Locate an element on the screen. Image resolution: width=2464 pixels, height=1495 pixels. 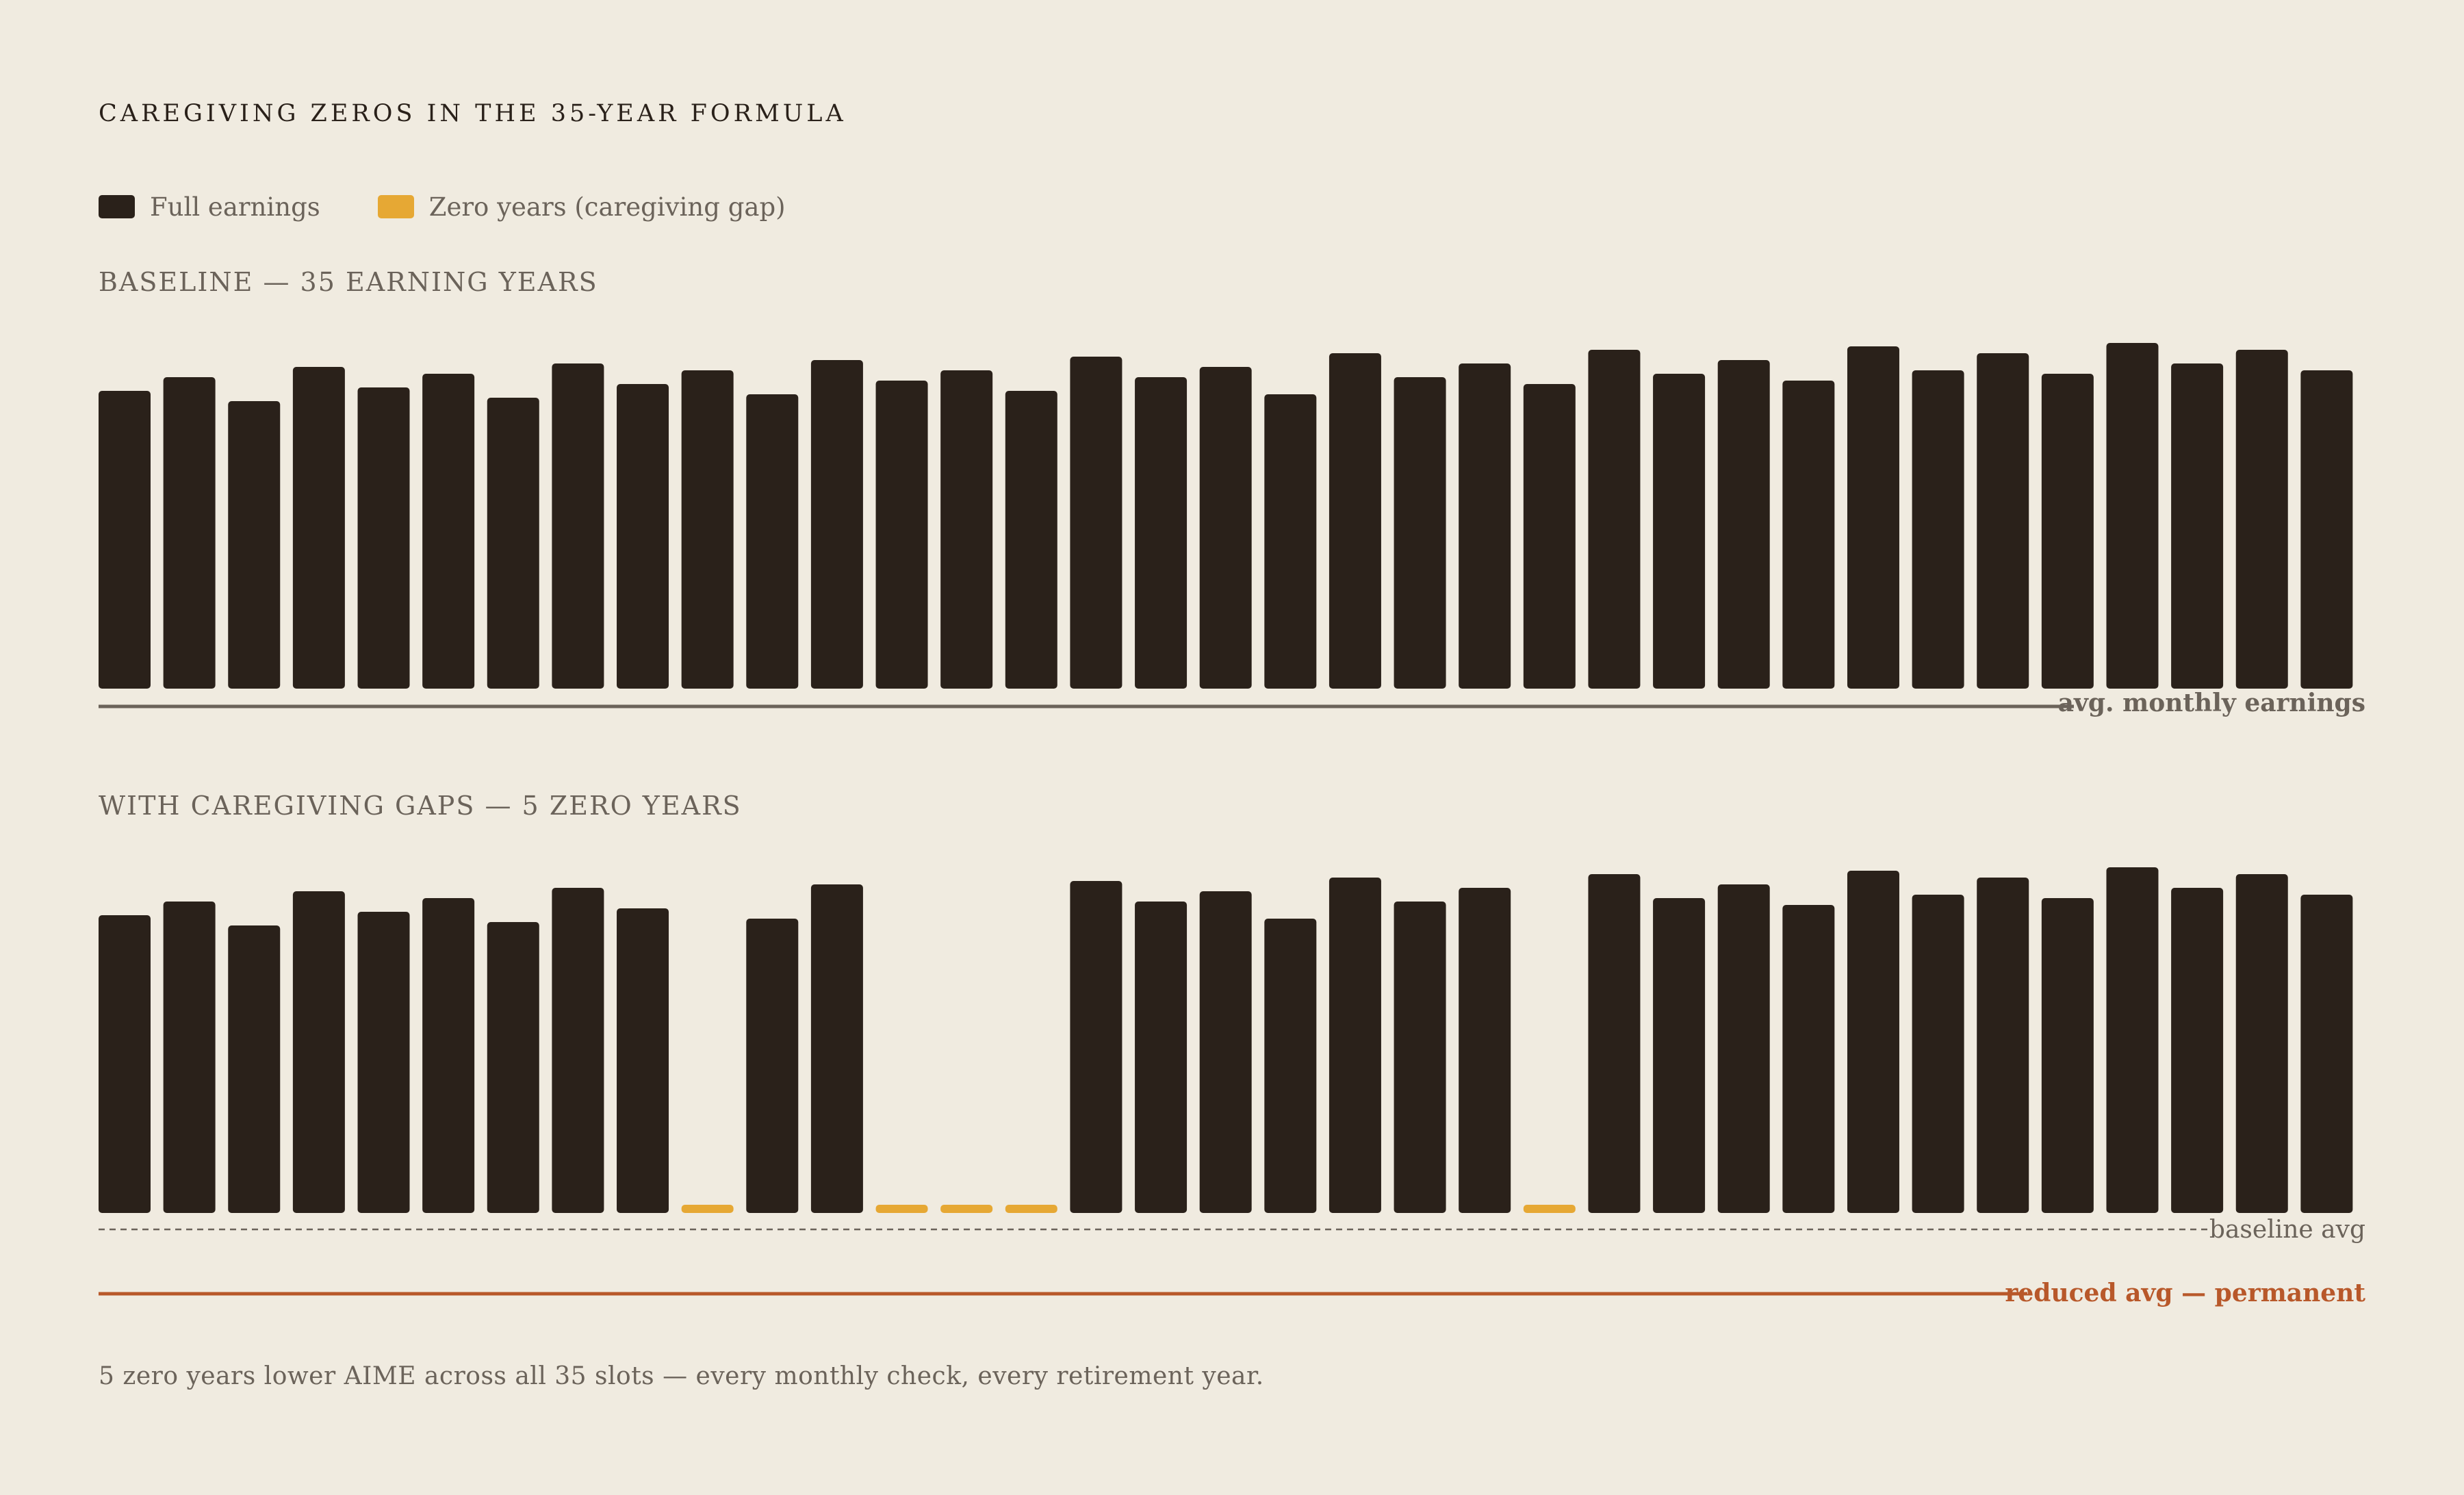
legend-item-zero-years: Zero years (caregiving gap) is located at coordinates (581, 207).